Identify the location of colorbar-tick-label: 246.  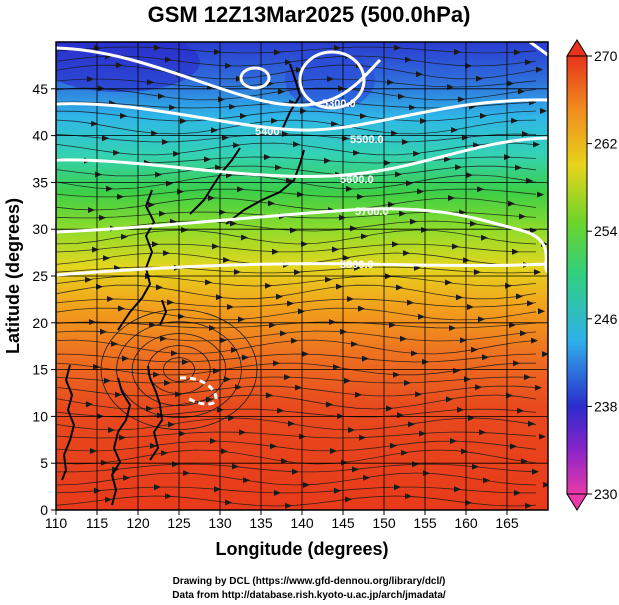
(606, 319).